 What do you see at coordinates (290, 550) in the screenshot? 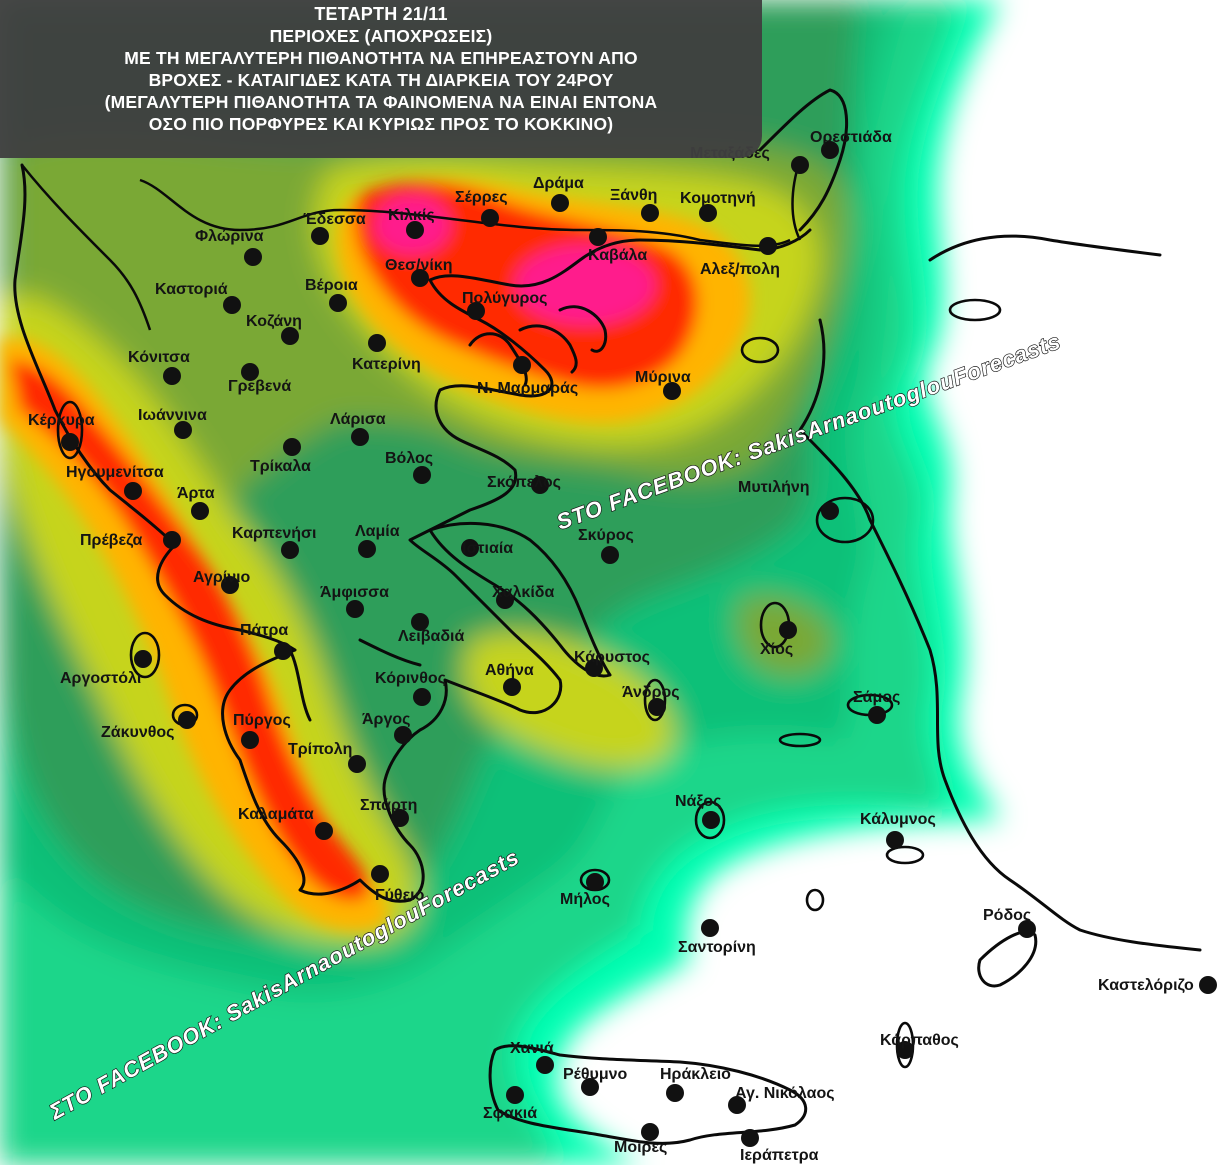
I see `city-dot-karpenisi` at bounding box center [290, 550].